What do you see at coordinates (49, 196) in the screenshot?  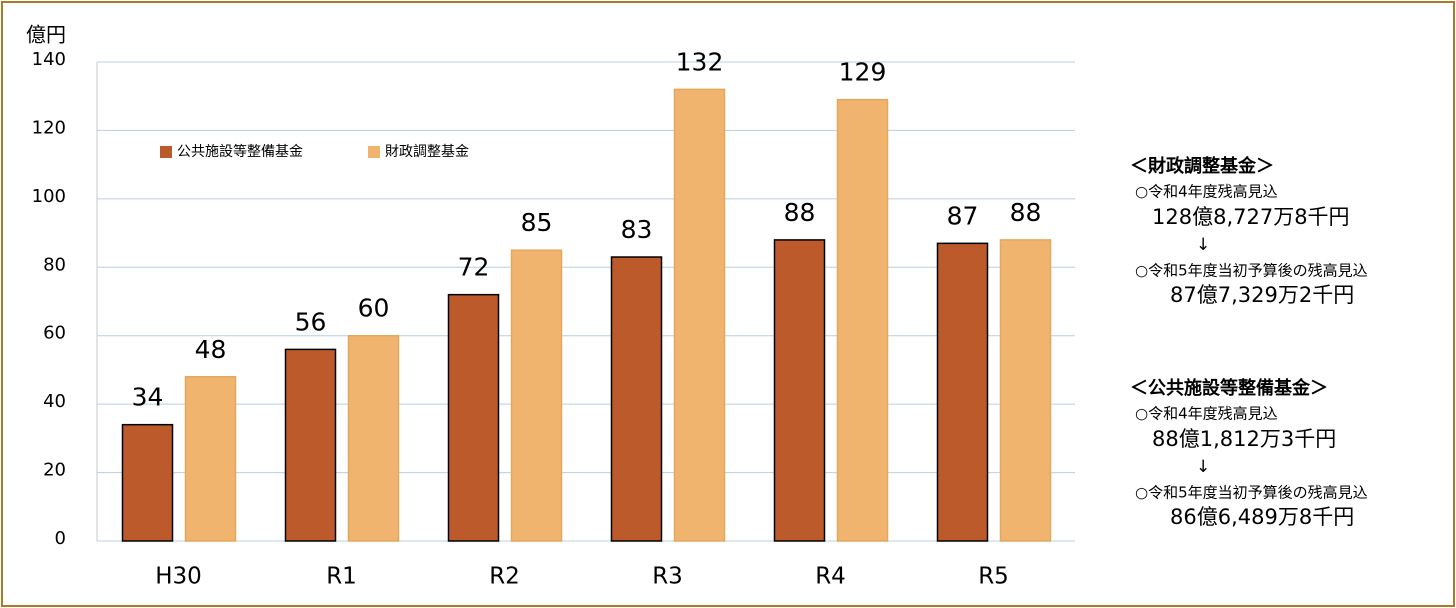 I see `y-tick-label: 100` at bounding box center [49, 196].